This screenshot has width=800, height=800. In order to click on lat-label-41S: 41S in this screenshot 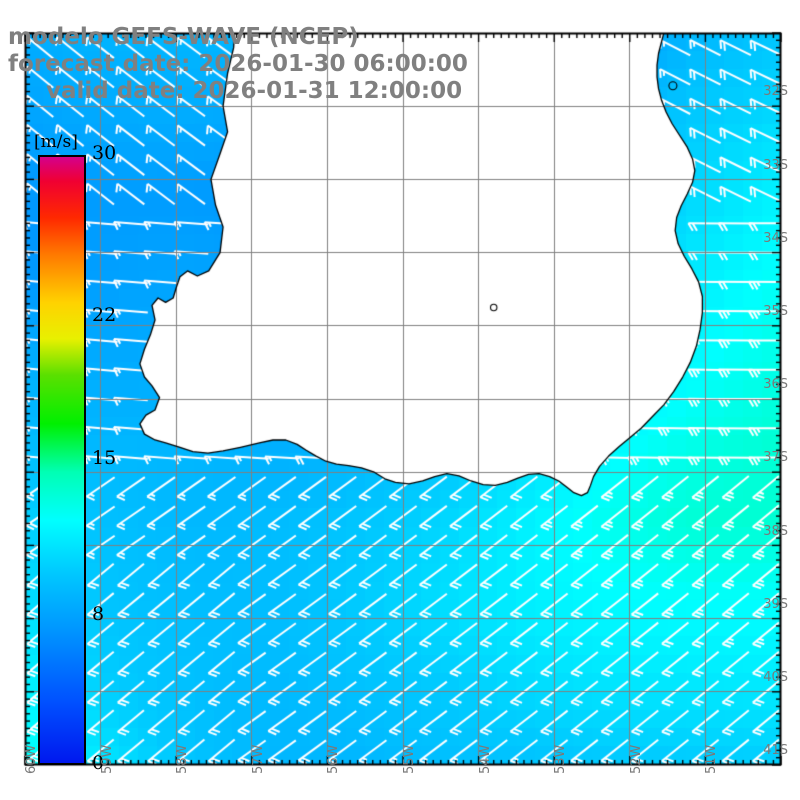, I will do `click(775, 751)`.